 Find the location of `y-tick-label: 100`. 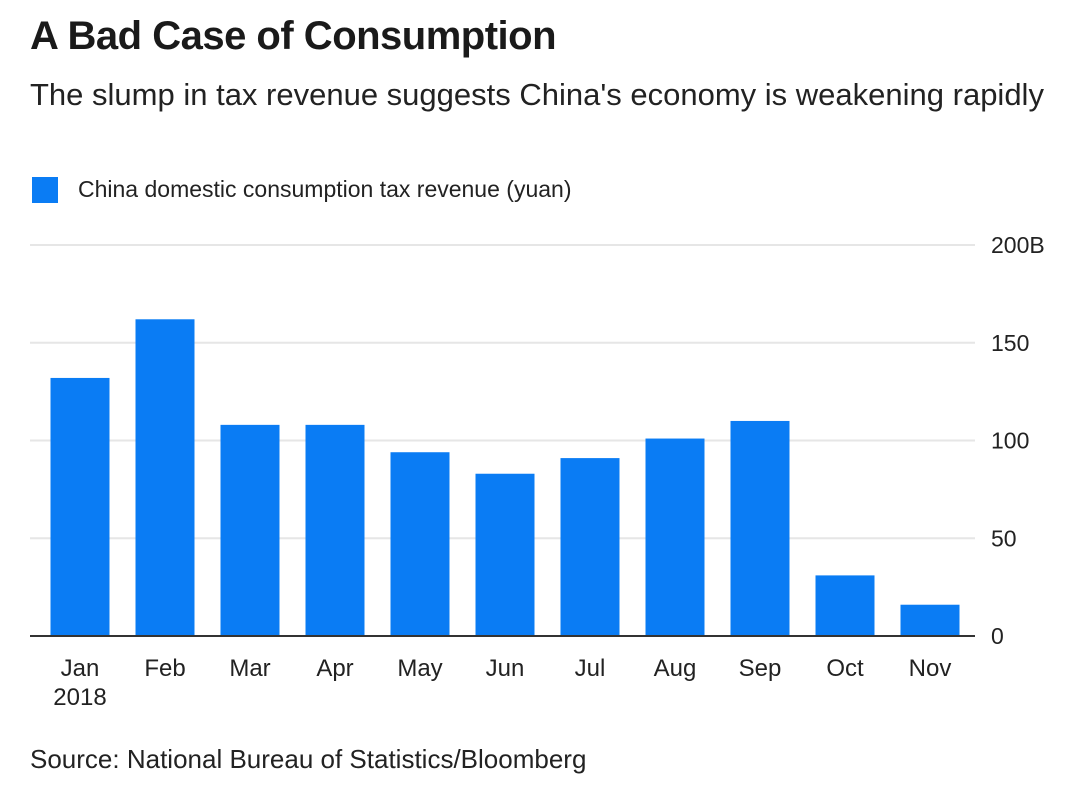

y-tick-label: 100 is located at coordinates (1010, 441).